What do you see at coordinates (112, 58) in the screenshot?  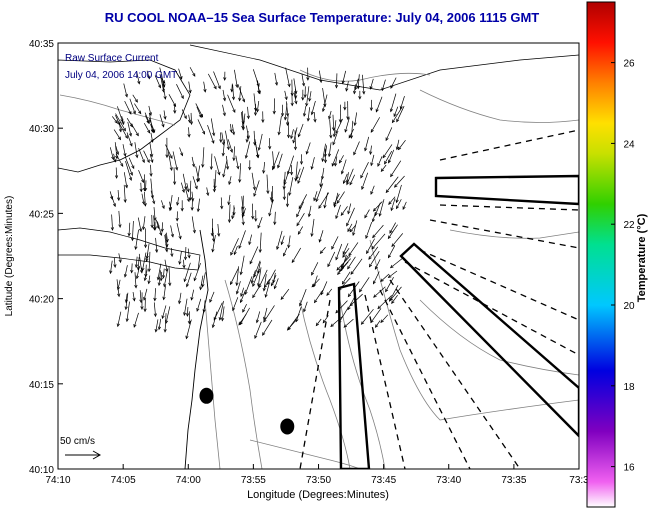 I see `annotation-line1: Raw Surface Current` at bounding box center [112, 58].